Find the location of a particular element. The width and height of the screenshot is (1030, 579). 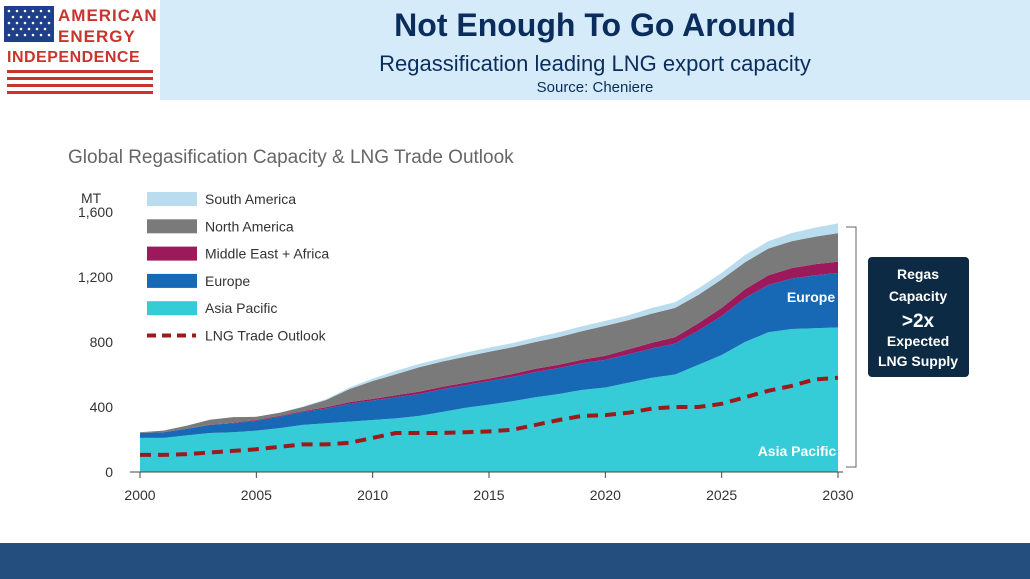

y-tick-label: 400 is located at coordinates (102, 407).